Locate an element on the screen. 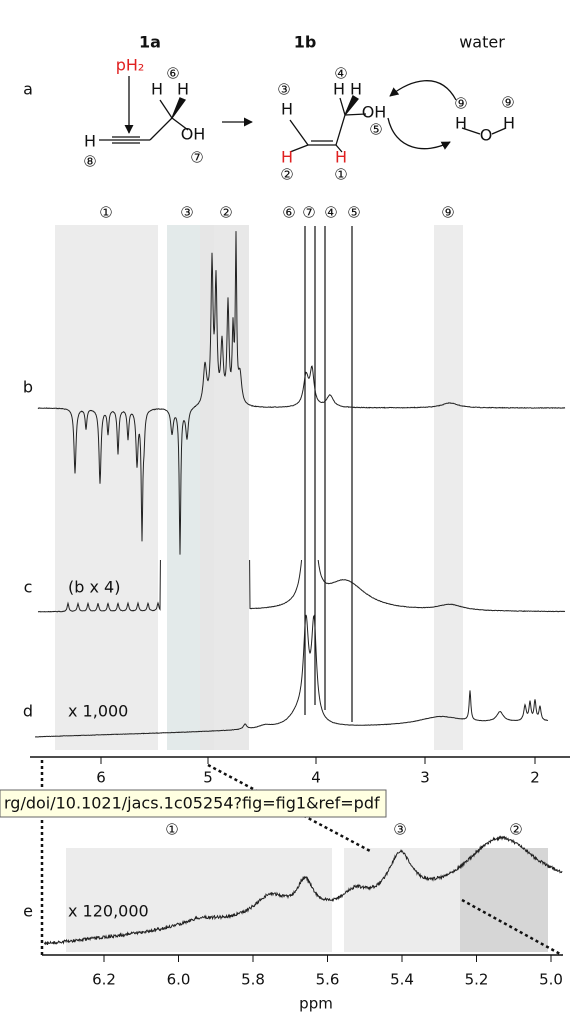 The height and width of the screenshot is (1033, 586). compound-label: water is located at coordinates (482, 42).